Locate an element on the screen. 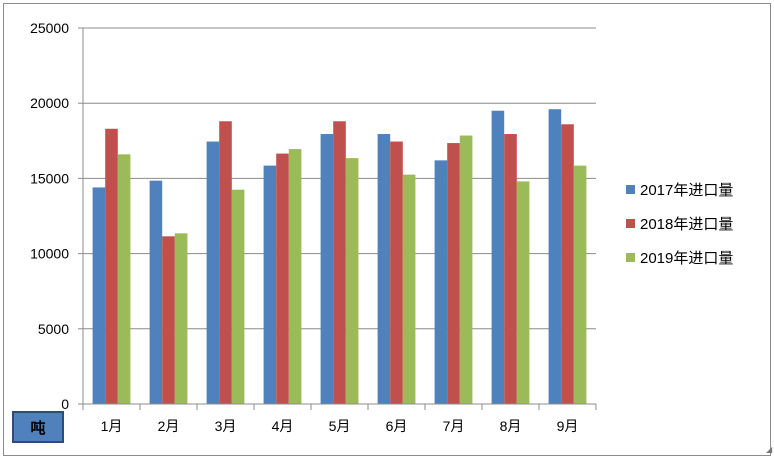 The image size is (774, 459). x-tick-label: 9月 is located at coordinates (568, 426).